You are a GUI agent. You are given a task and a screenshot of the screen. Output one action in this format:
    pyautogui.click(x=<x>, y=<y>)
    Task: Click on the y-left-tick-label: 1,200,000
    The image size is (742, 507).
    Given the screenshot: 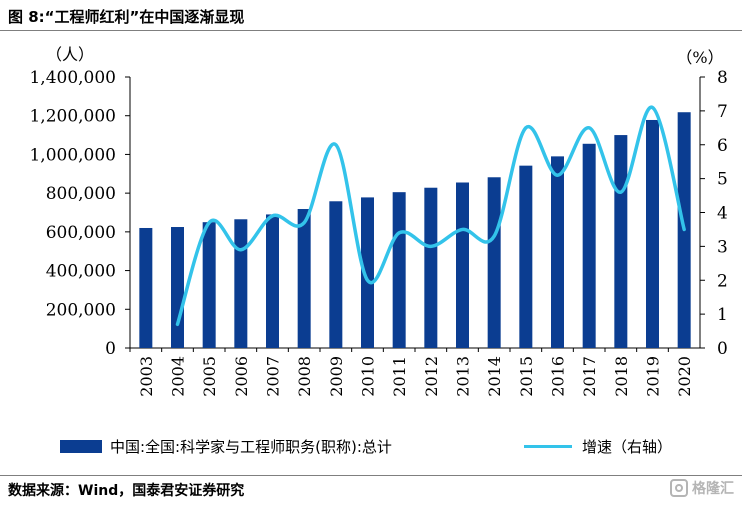 What is the action you would take?
    pyautogui.click(x=72, y=117)
    